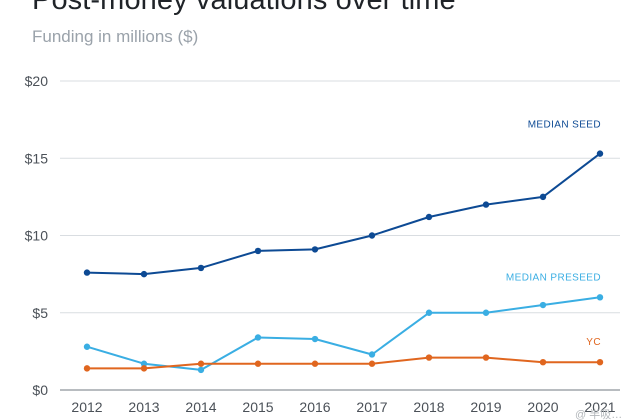  I want to click on y-tick-label: $20, so click(37, 81).